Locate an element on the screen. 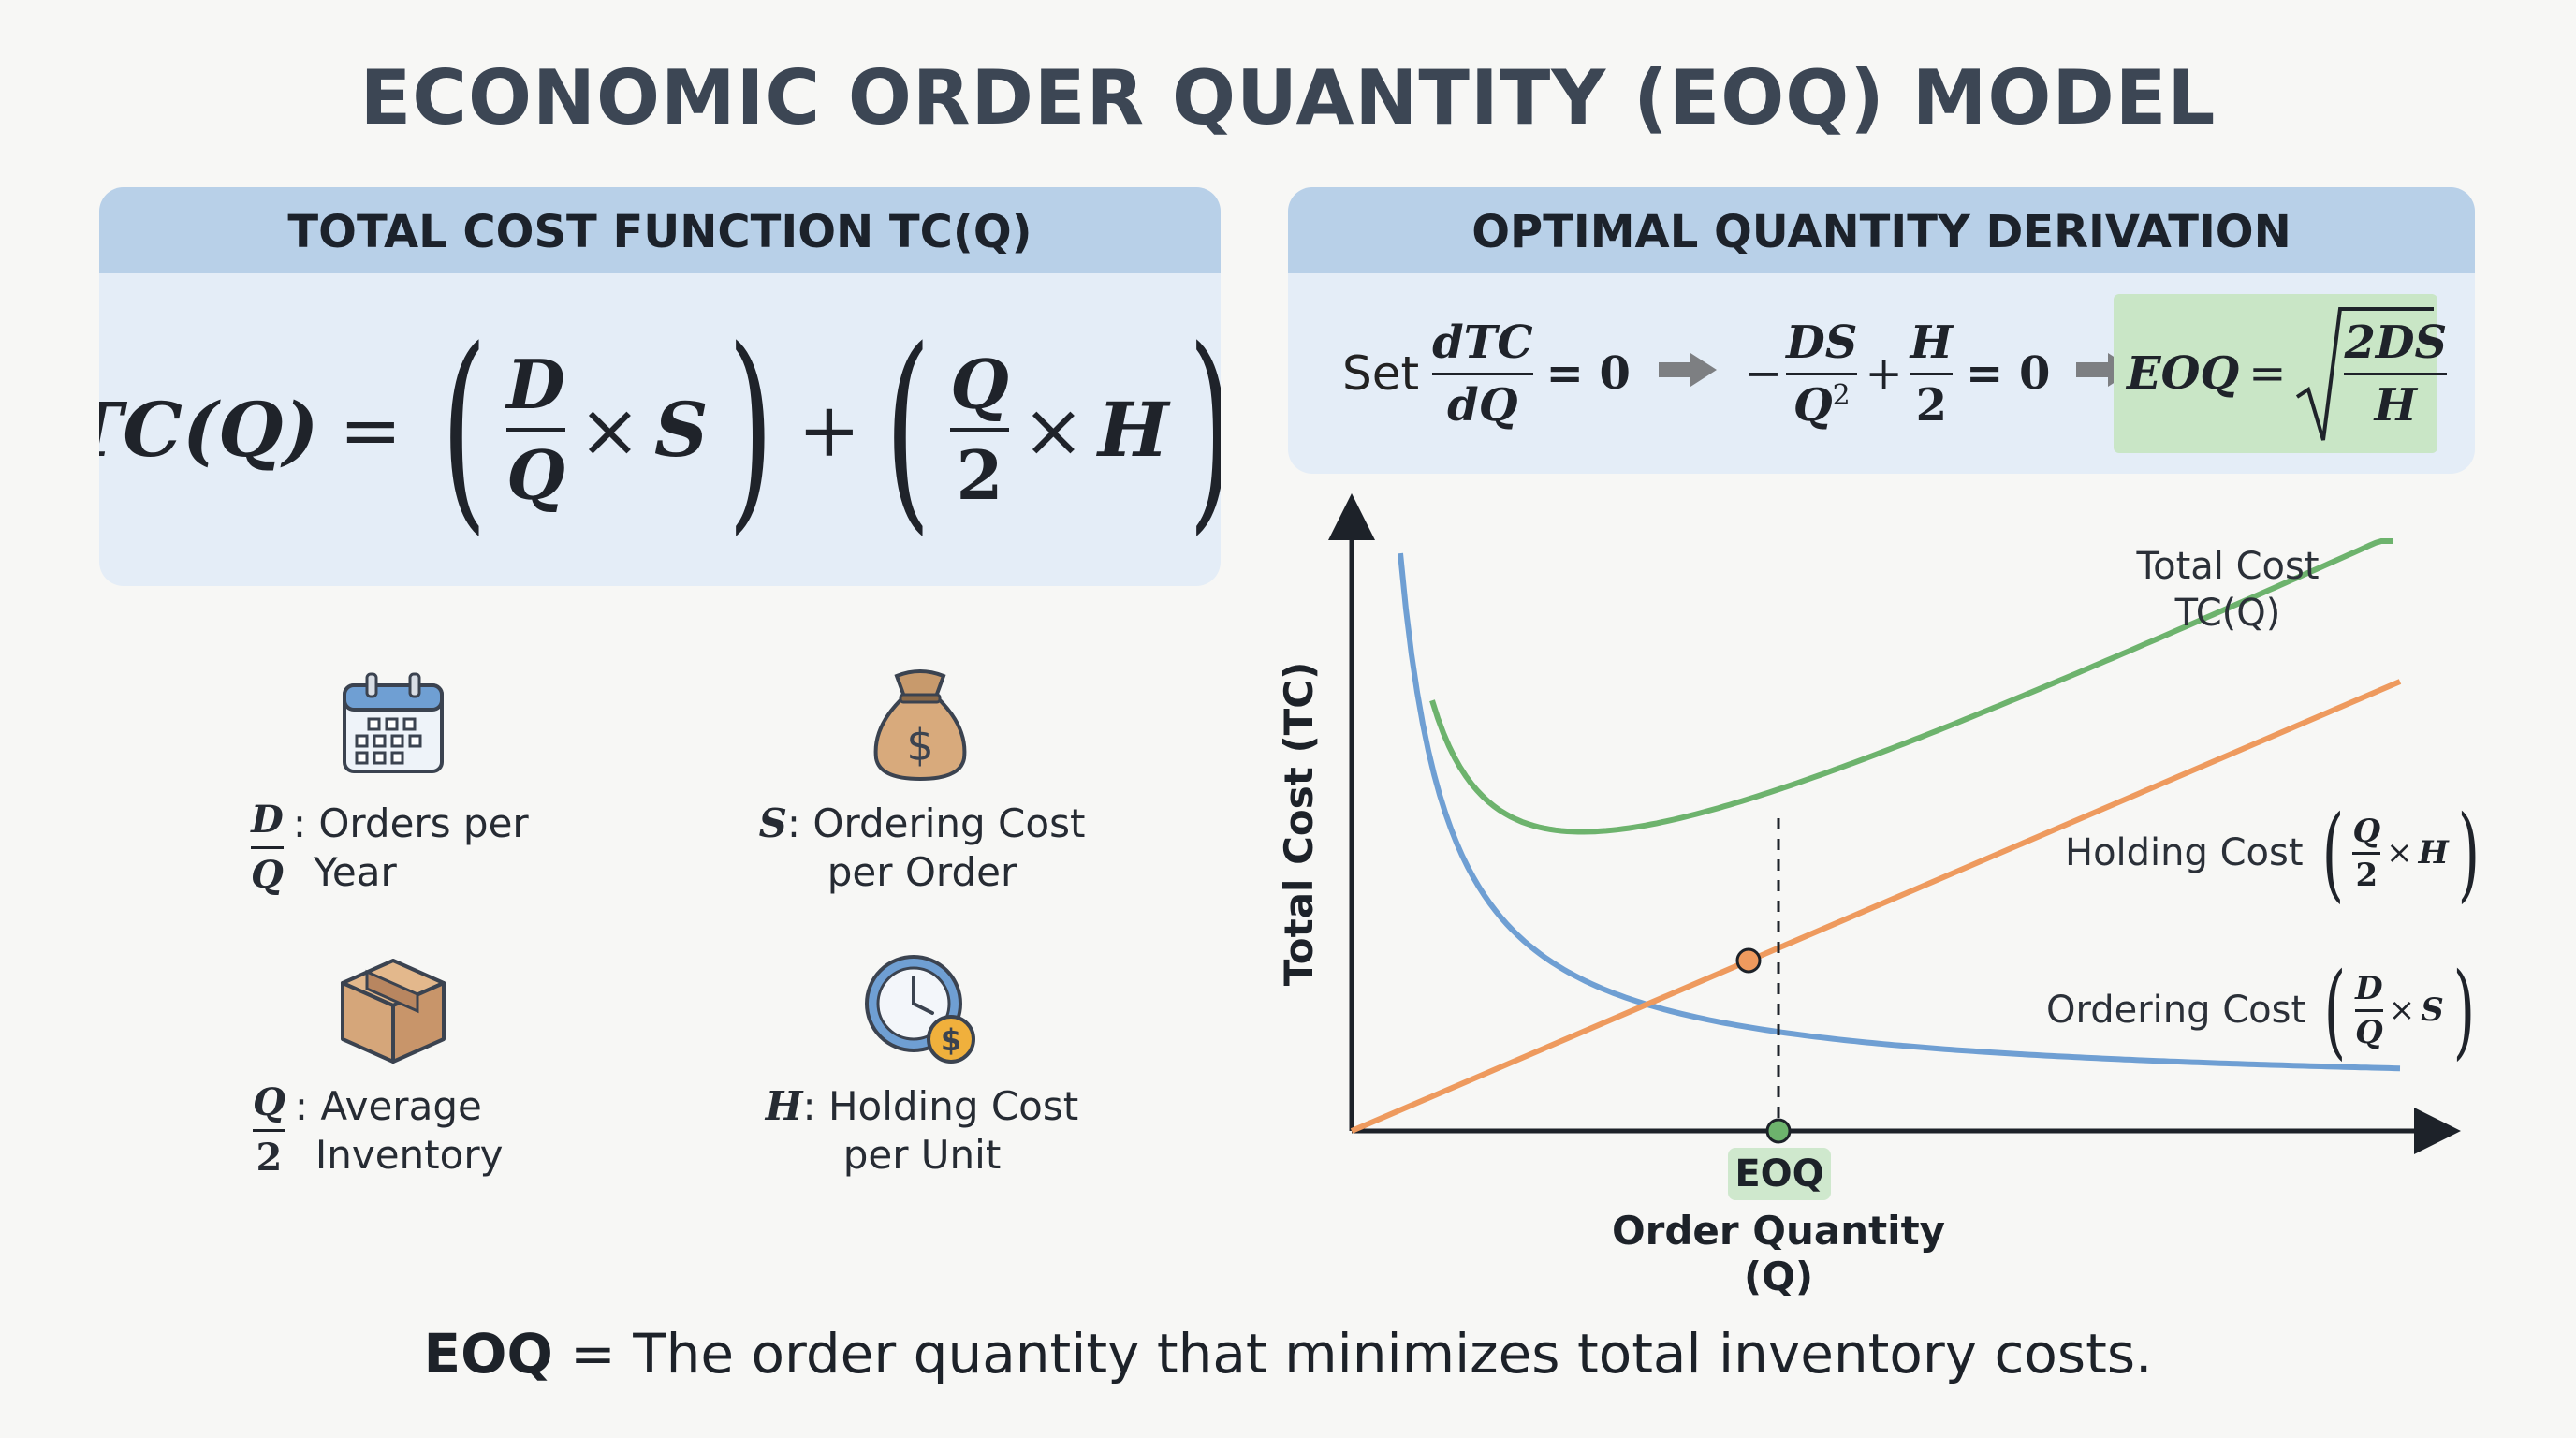 The image size is (2576, 1438). legend-text-line2: per Order is located at coordinates (922, 872).